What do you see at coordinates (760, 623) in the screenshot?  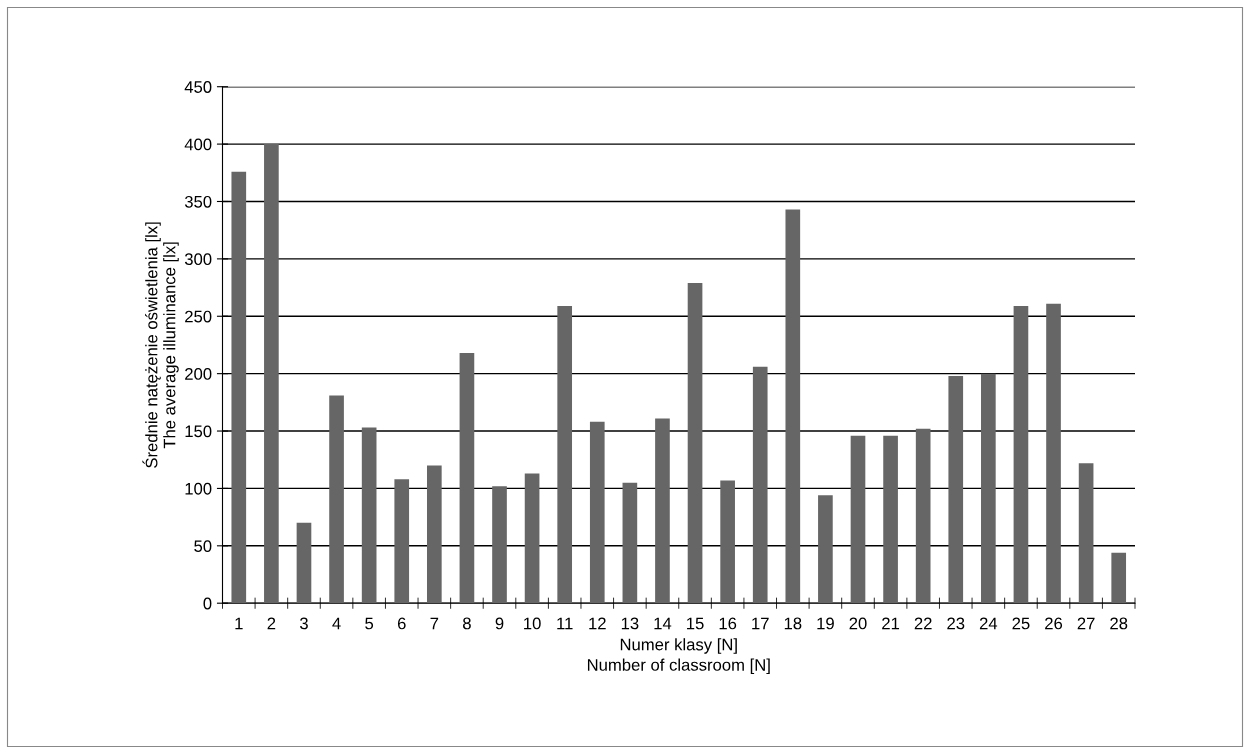 I see `x-tick-label: 17` at bounding box center [760, 623].